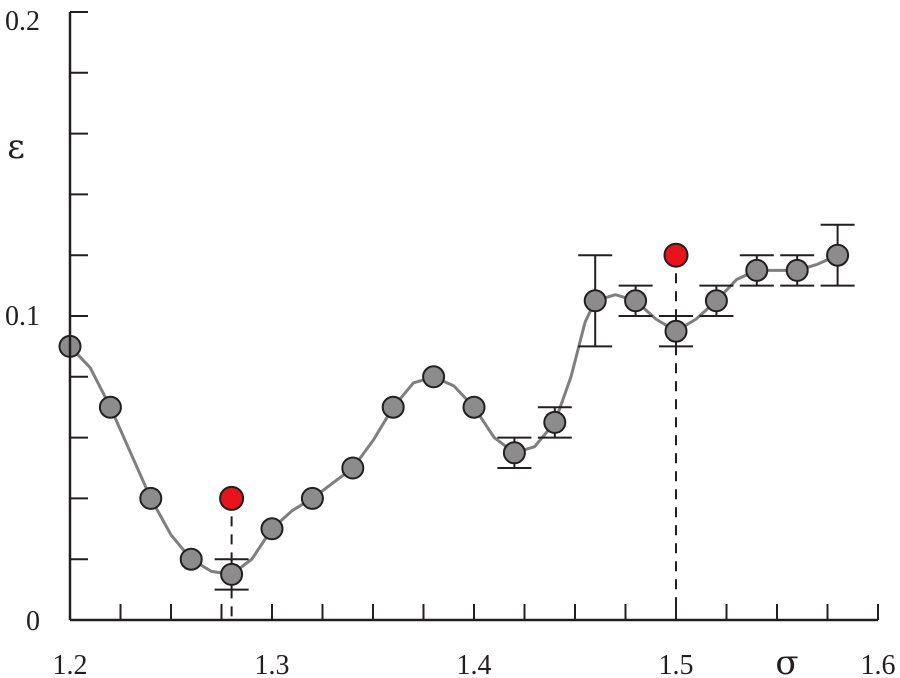  What do you see at coordinates (474, 664) in the screenshot?
I see `x-tick-label: 1.4` at bounding box center [474, 664].